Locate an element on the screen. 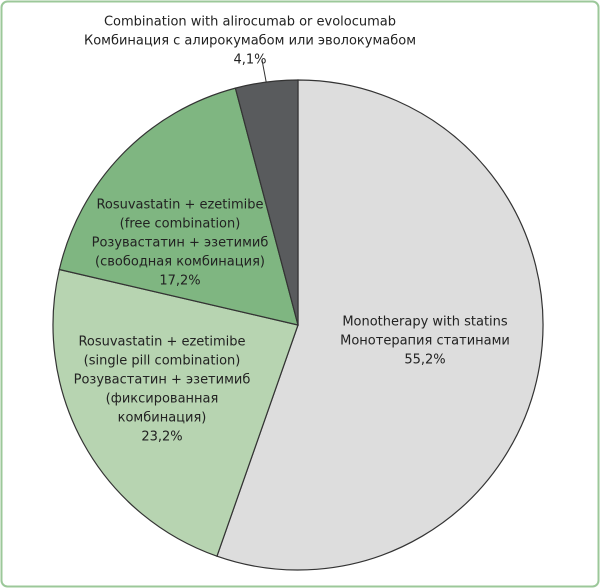 The width and height of the screenshot is (600, 588). value-label: 55,2% is located at coordinates (424, 360).